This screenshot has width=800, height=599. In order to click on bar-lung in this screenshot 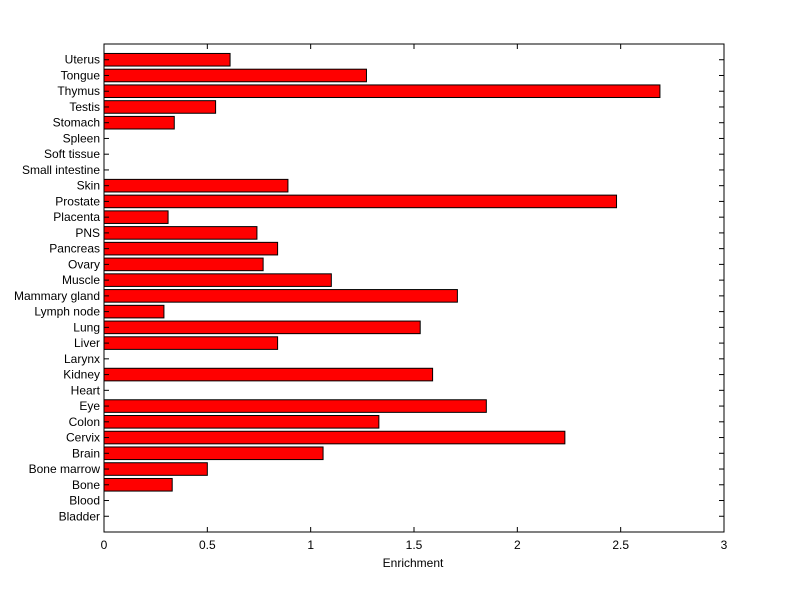, I will do `click(262, 327)`.